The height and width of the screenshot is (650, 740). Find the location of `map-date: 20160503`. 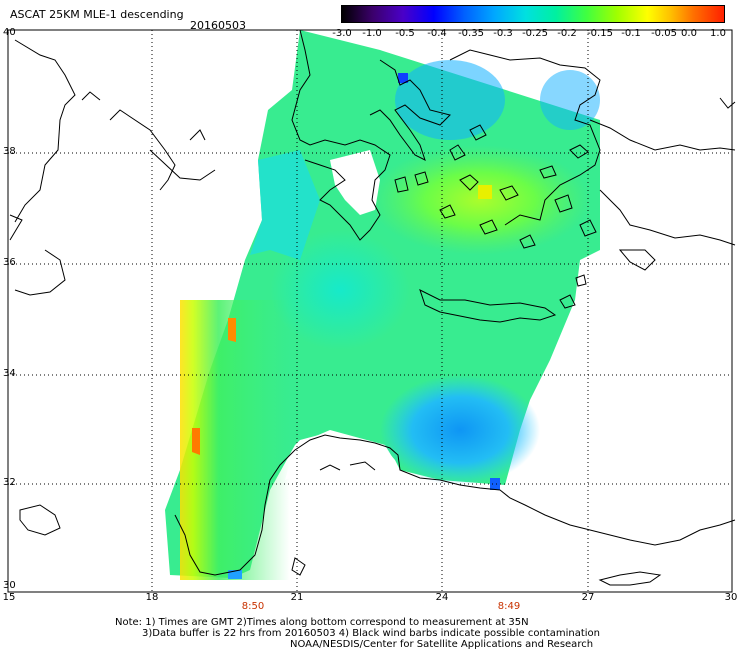

map-date: 20160503 is located at coordinates (218, 25).